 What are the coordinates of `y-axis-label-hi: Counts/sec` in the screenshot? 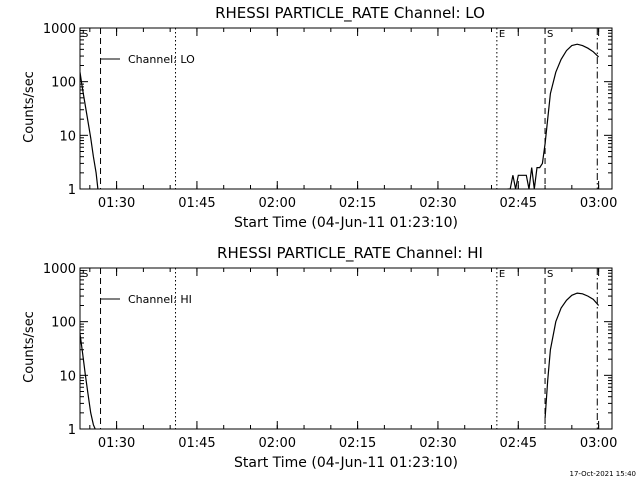 It's located at (29, 347).